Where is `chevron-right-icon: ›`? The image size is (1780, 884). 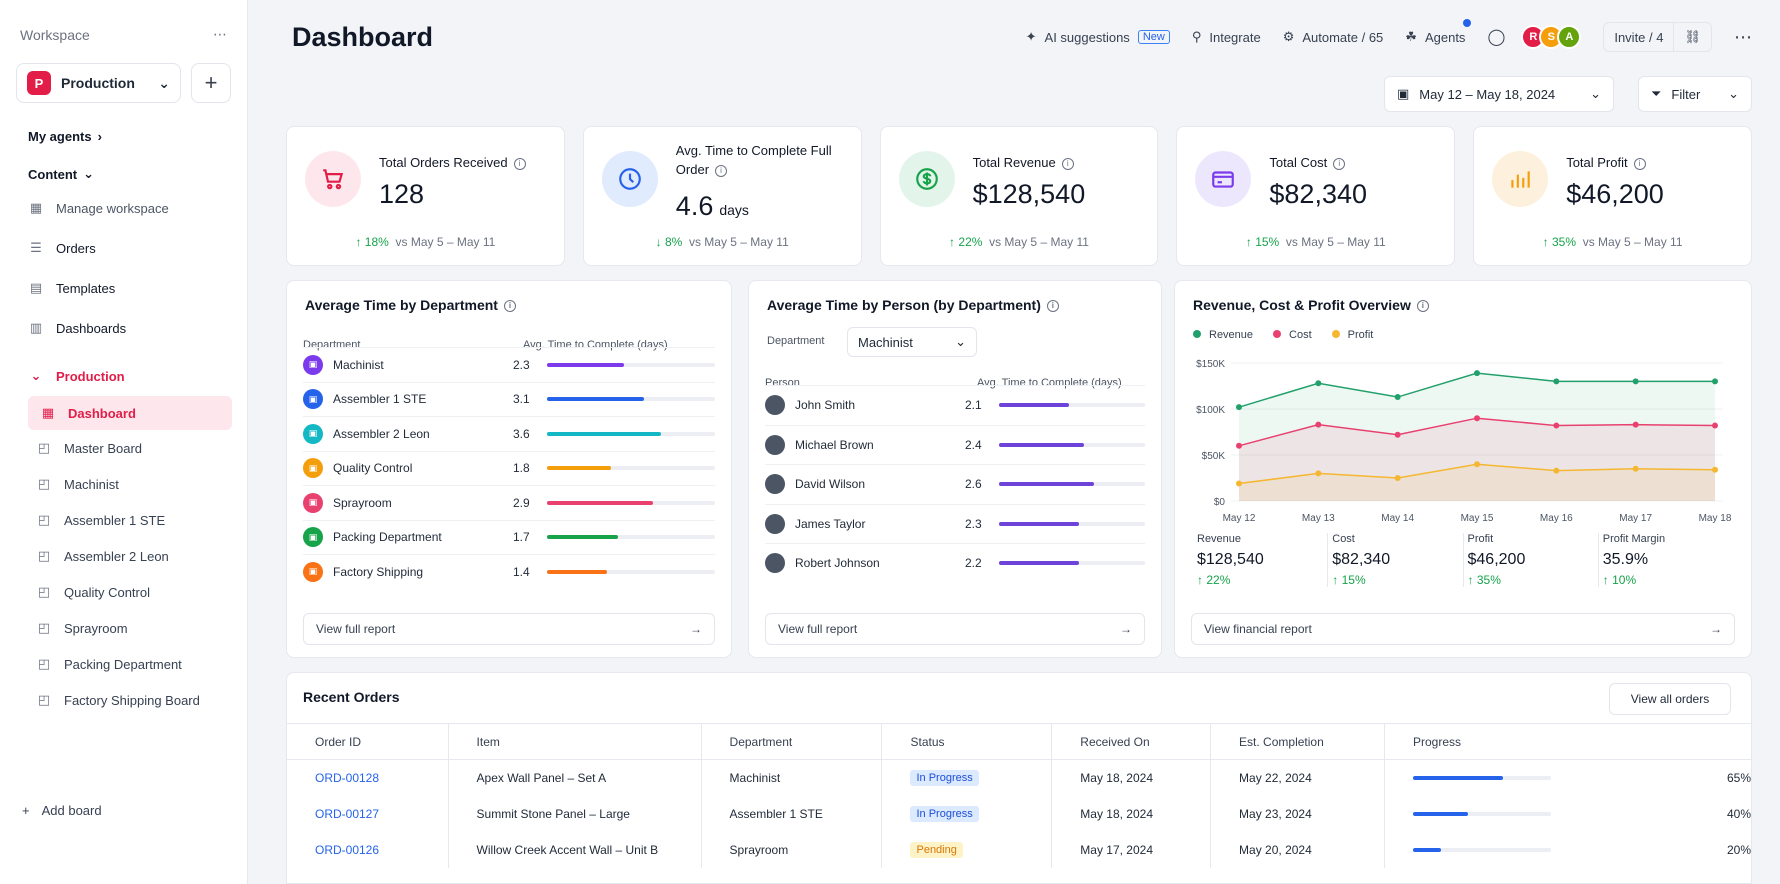 chevron-right-icon: › is located at coordinates (99, 136).